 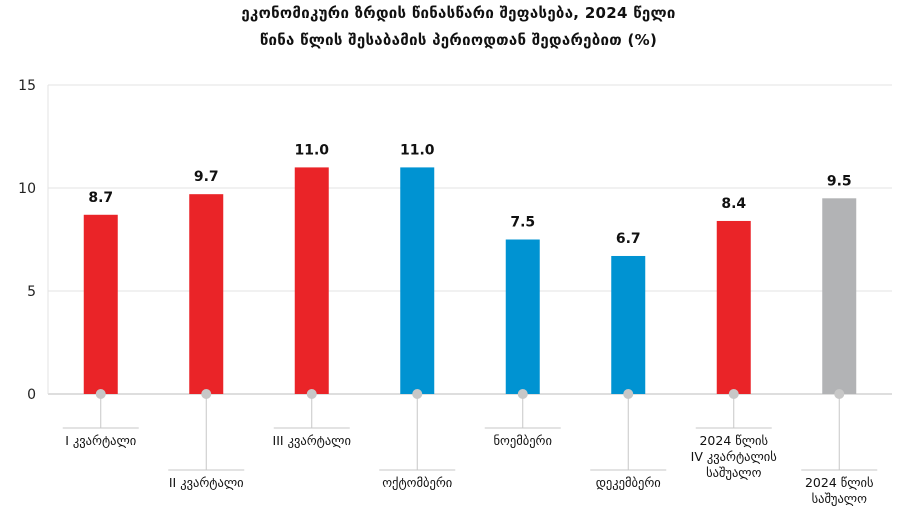 What do you see at coordinates (100, 198) in the screenshot?
I see `value-label: 8.7` at bounding box center [100, 198].